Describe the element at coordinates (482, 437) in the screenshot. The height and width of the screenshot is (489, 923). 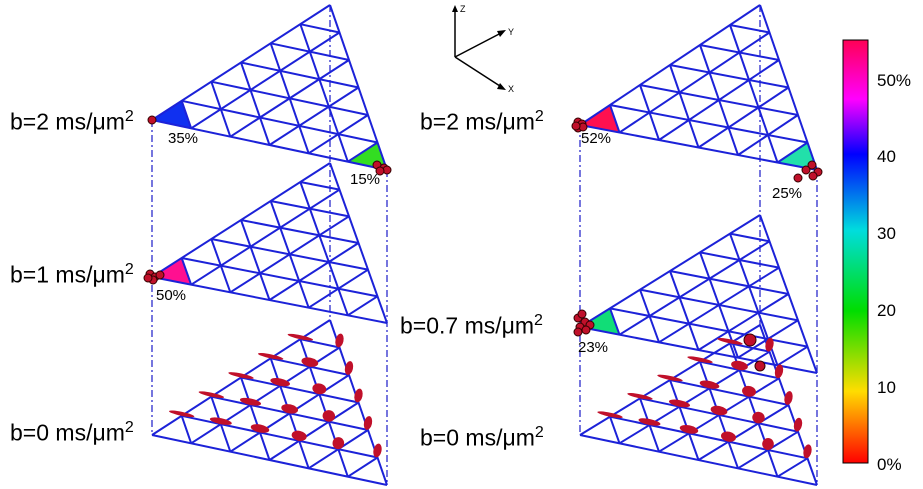
I see `label-b0-right: b=0 ms/μm2` at that location.